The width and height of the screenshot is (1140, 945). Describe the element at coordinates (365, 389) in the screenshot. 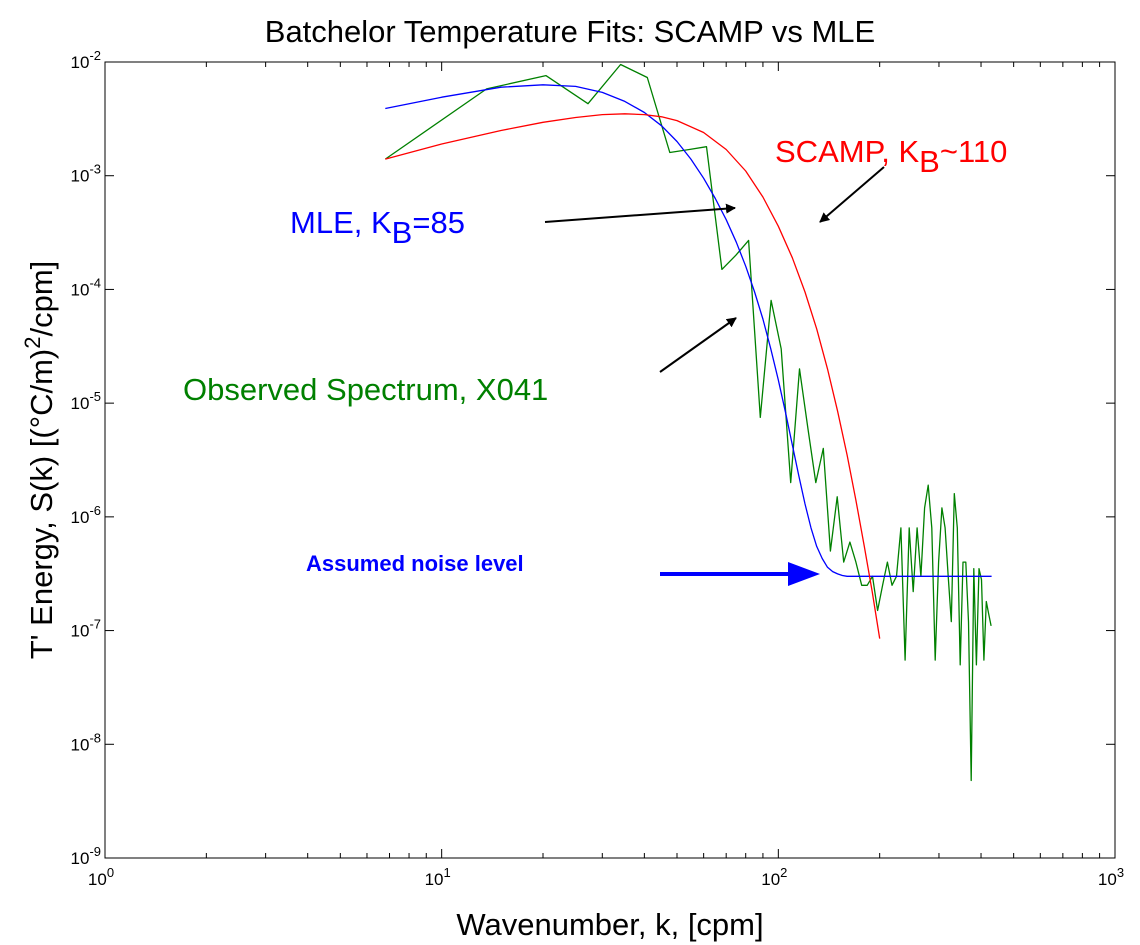

I see `observed-annotation: Observed Spectrum, X041` at that location.